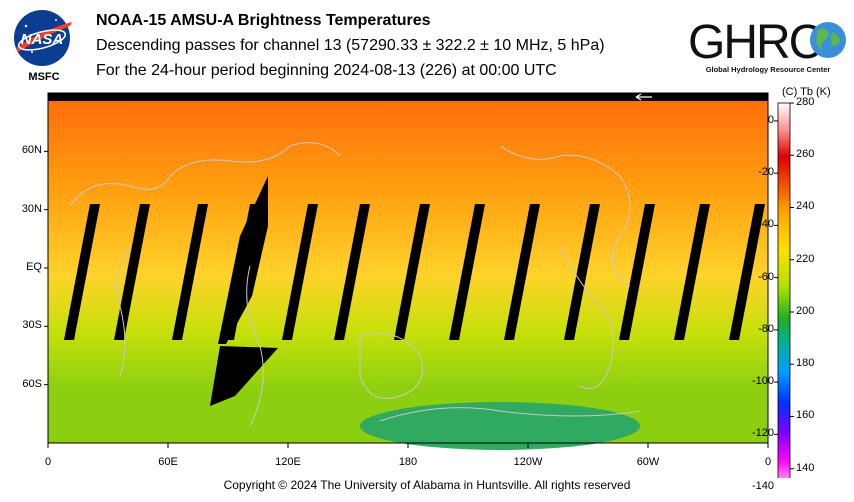 The image size is (854, 502). I want to click on globe-icon, so click(828, 40).